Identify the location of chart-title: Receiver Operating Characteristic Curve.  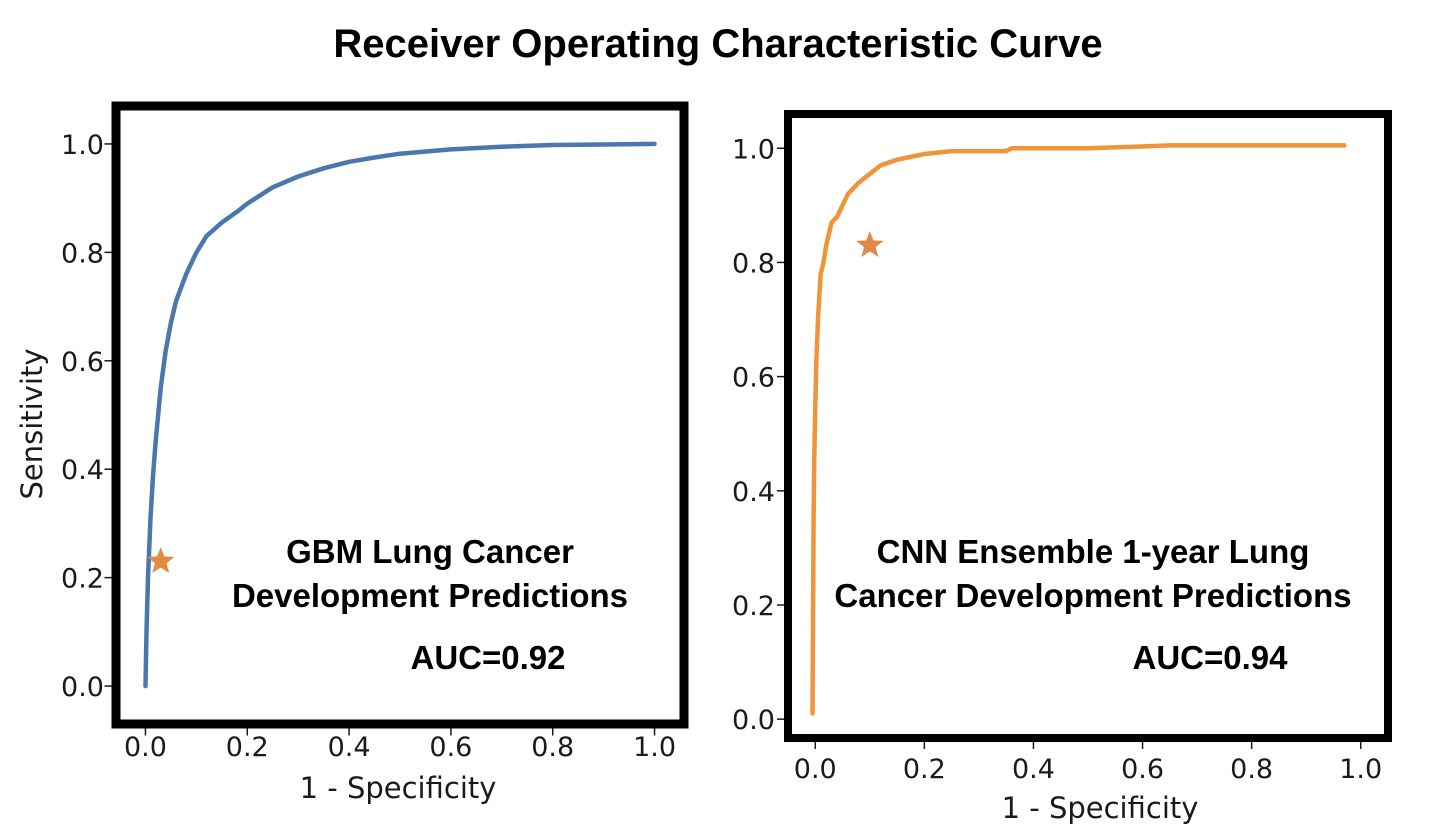
(718, 44).